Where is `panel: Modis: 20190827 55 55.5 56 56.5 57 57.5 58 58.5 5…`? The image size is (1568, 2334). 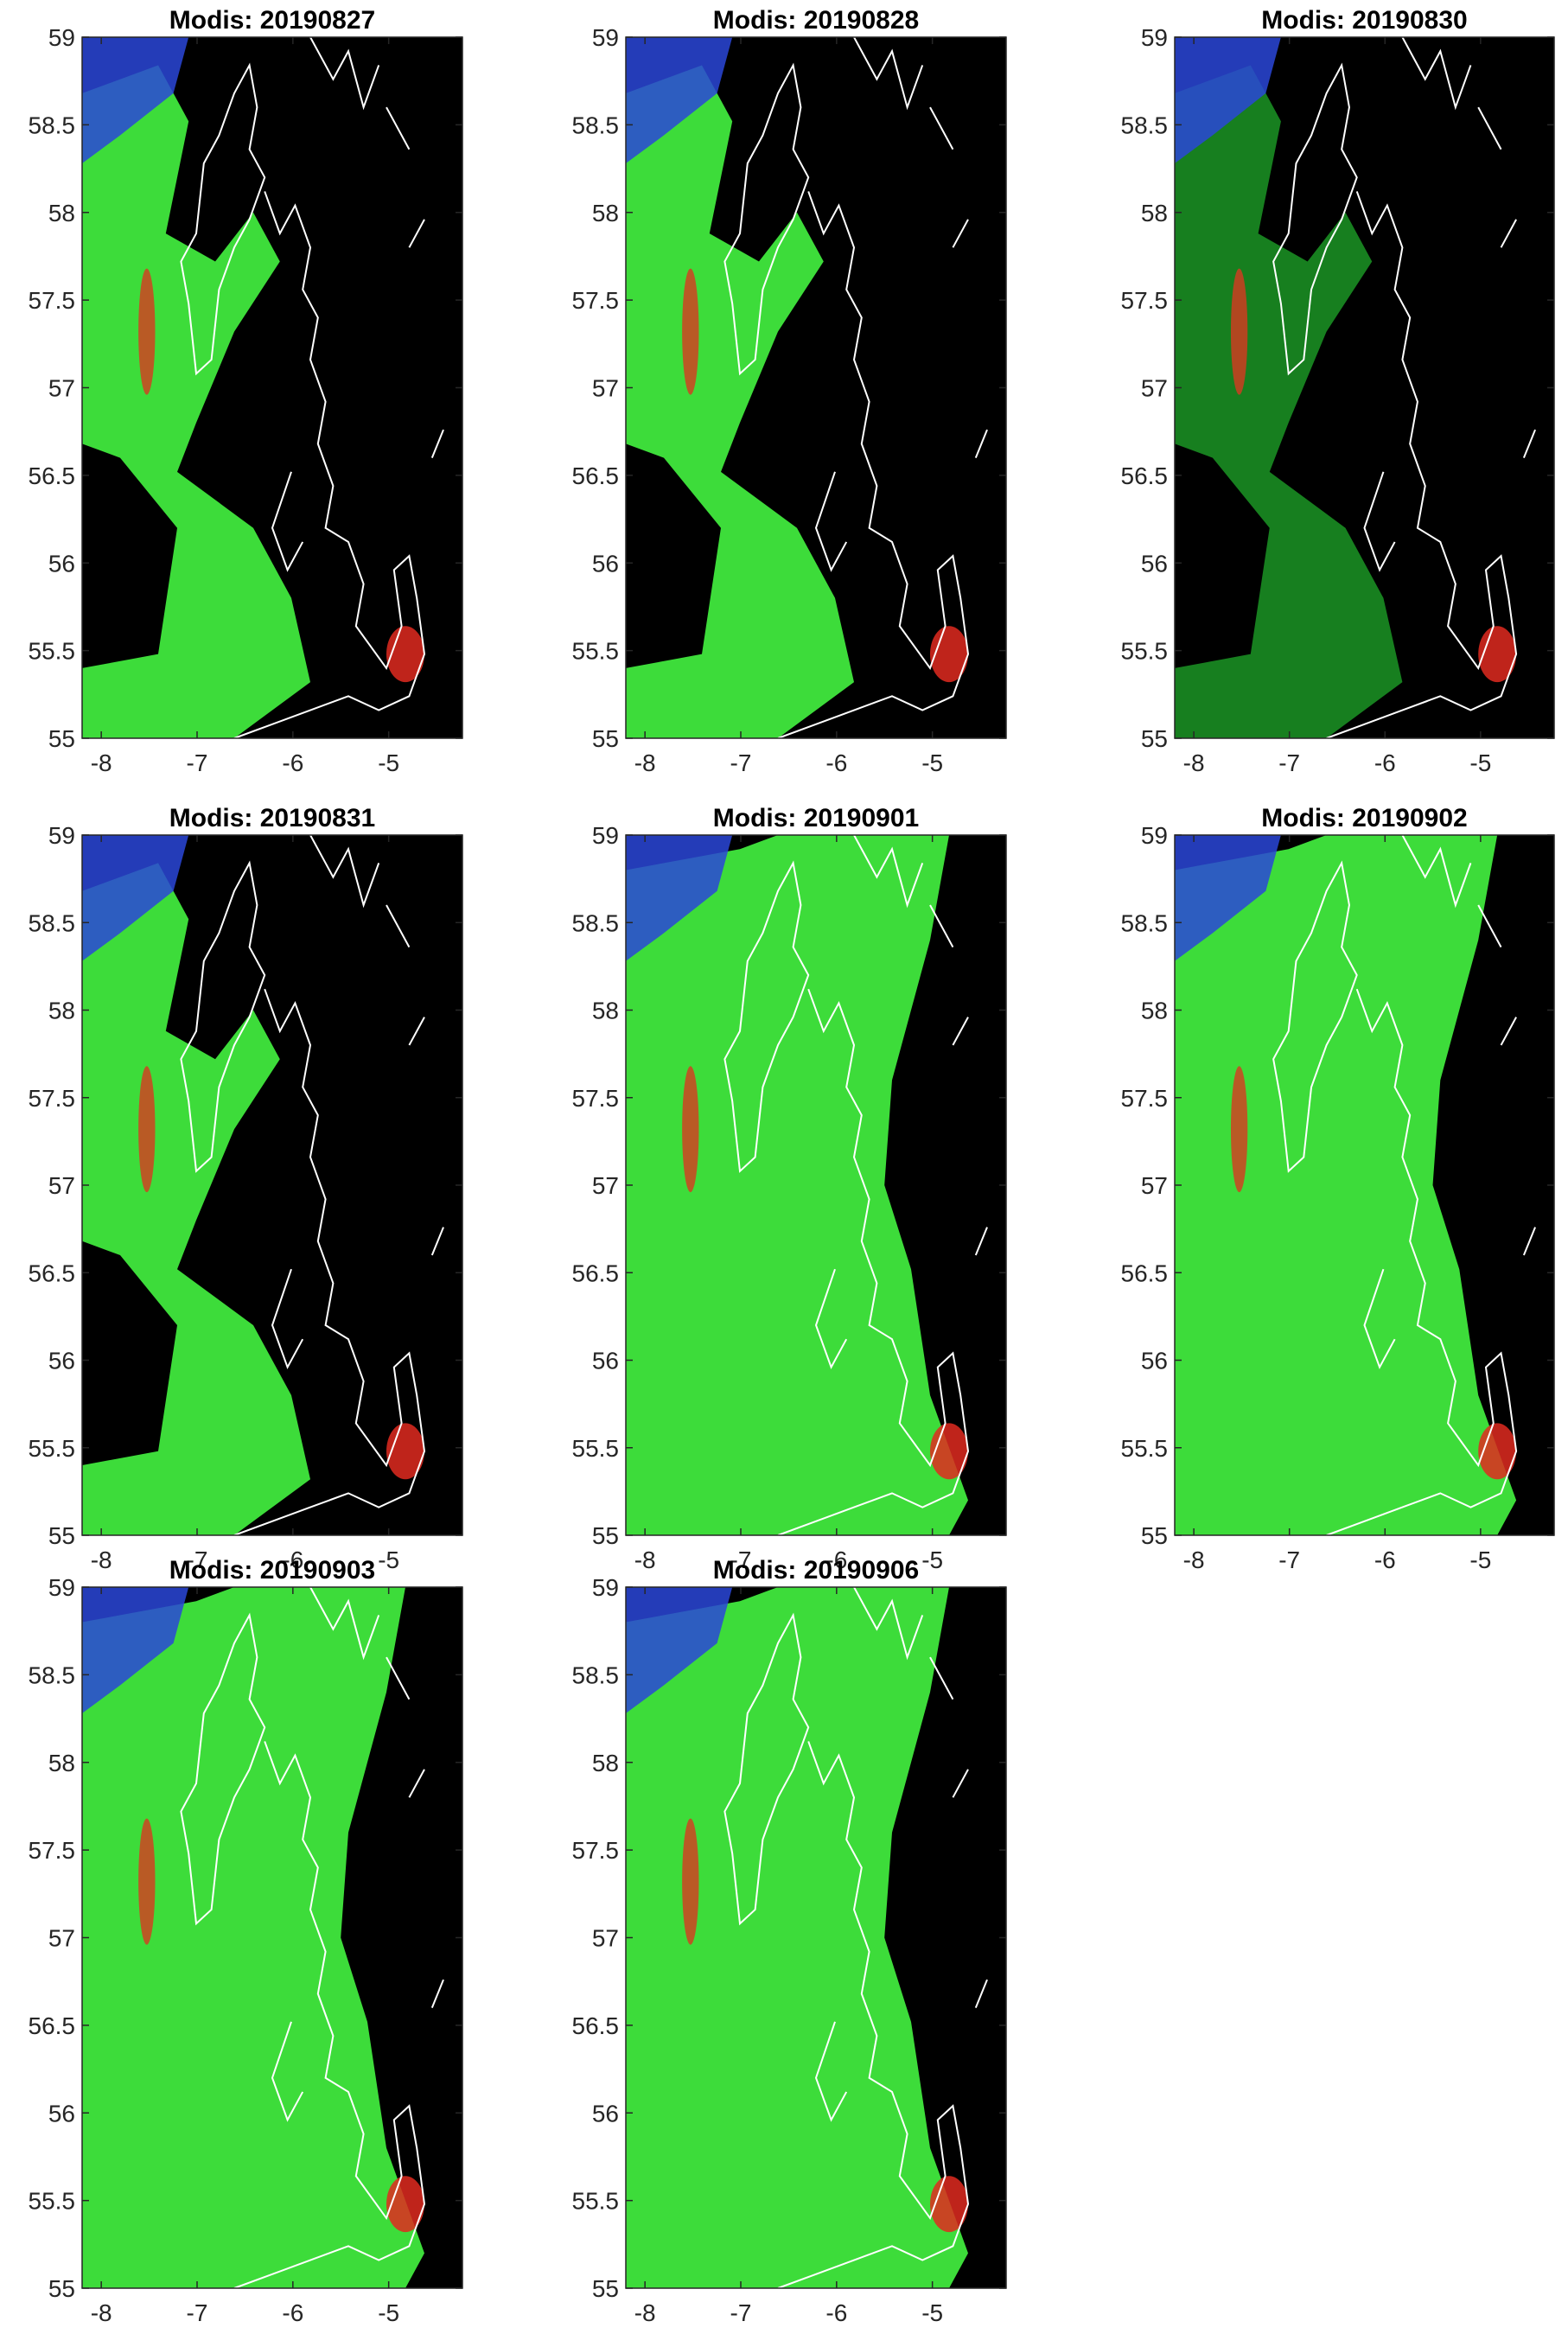 panel: Modis: 20190827 55 55.5 56 56.5 57 57.5 58 58.5 5… is located at coordinates (246, 391).